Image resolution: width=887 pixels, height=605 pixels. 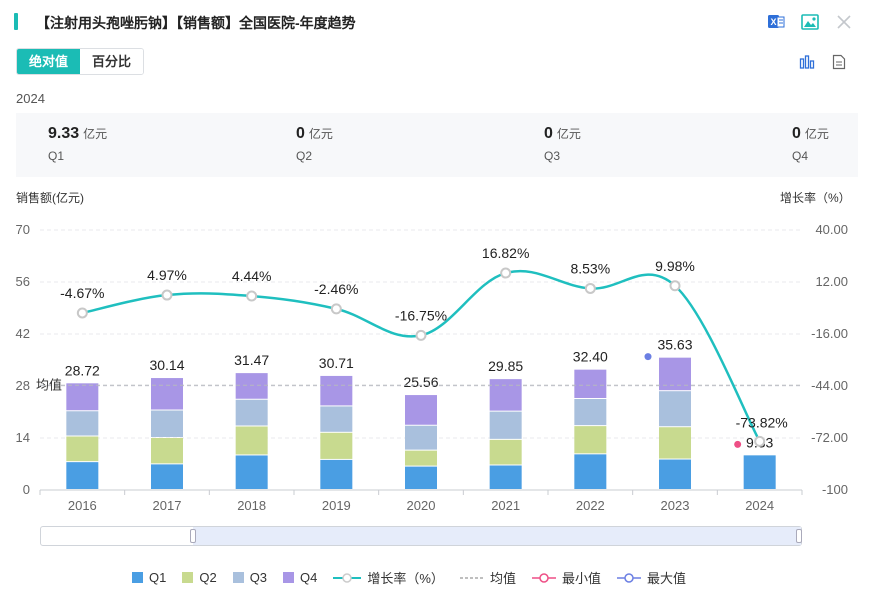 I want to click on bar-q1-2016, so click(x=82, y=475).